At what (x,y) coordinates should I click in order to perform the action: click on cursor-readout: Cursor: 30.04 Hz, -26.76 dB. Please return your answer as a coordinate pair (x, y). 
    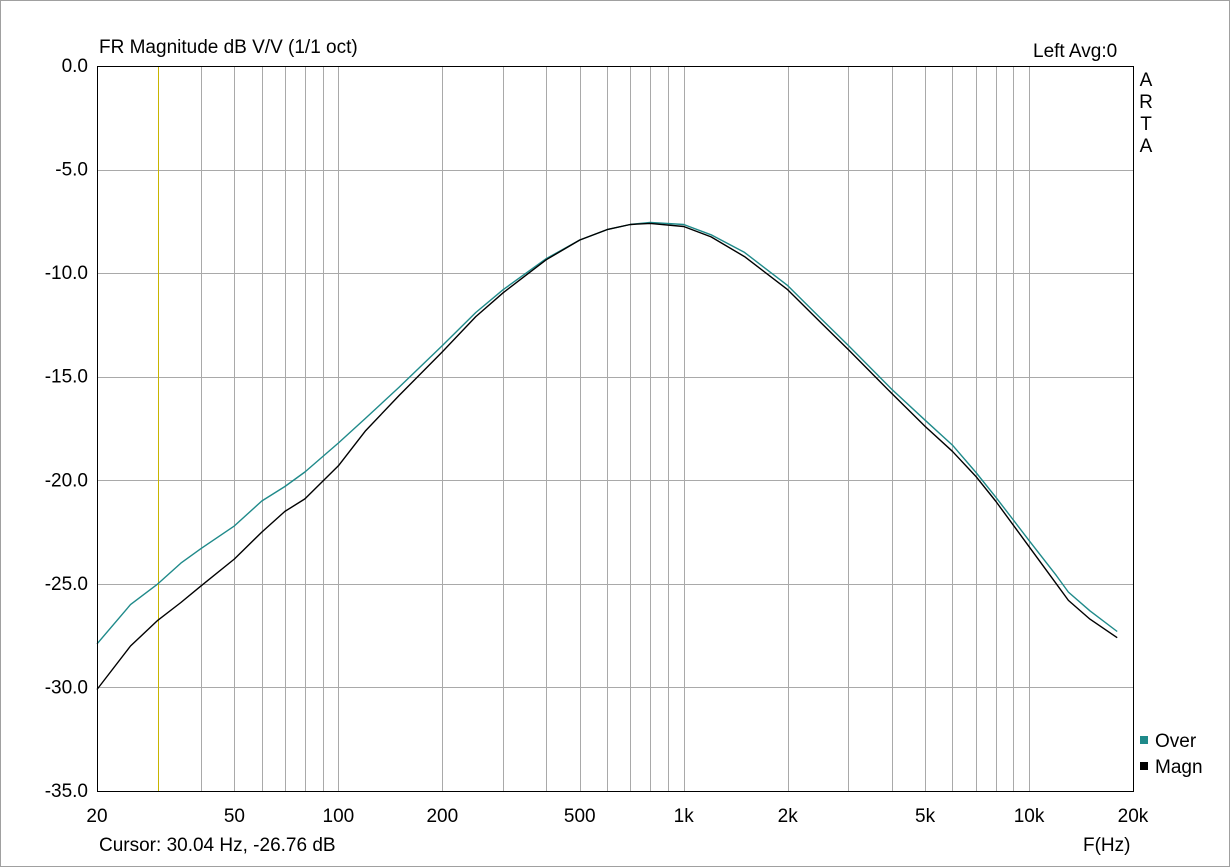
    Looking at the image, I should click on (217, 845).